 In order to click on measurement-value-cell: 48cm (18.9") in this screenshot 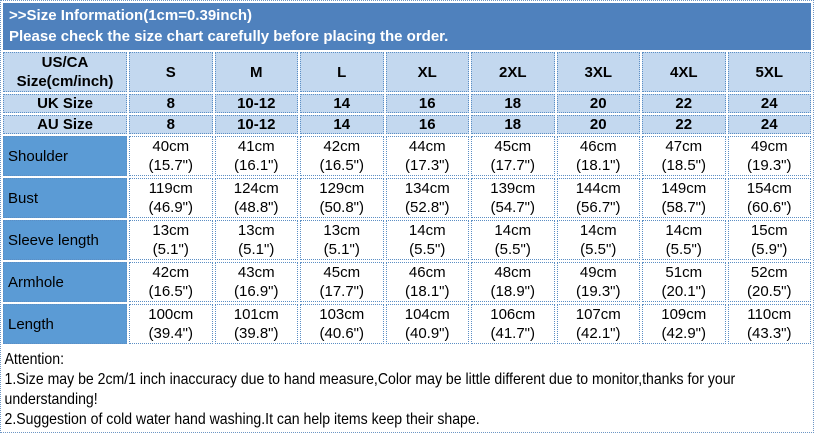, I will do `click(513, 282)`.